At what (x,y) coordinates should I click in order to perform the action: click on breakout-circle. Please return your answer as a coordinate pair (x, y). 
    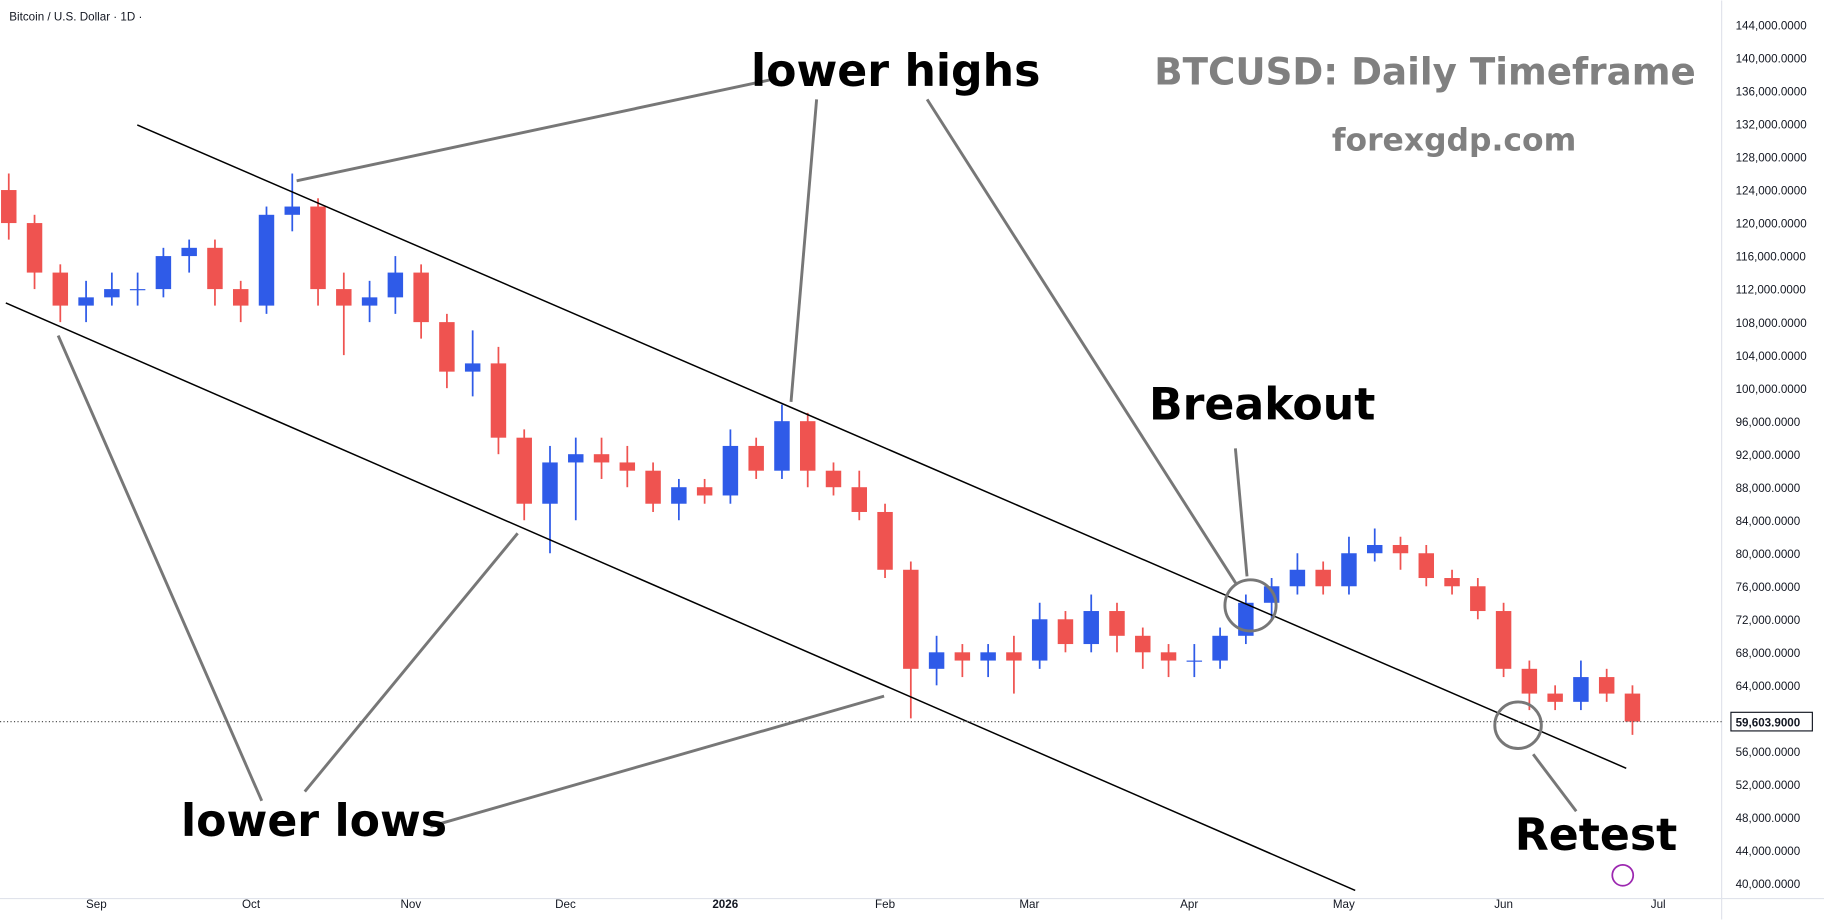
    Looking at the image, I should click on (1250, 605).